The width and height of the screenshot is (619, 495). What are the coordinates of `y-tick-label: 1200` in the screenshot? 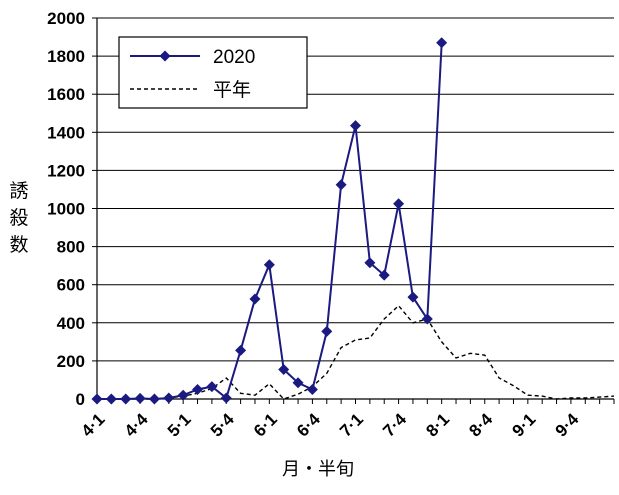 It's located at (66, 170).